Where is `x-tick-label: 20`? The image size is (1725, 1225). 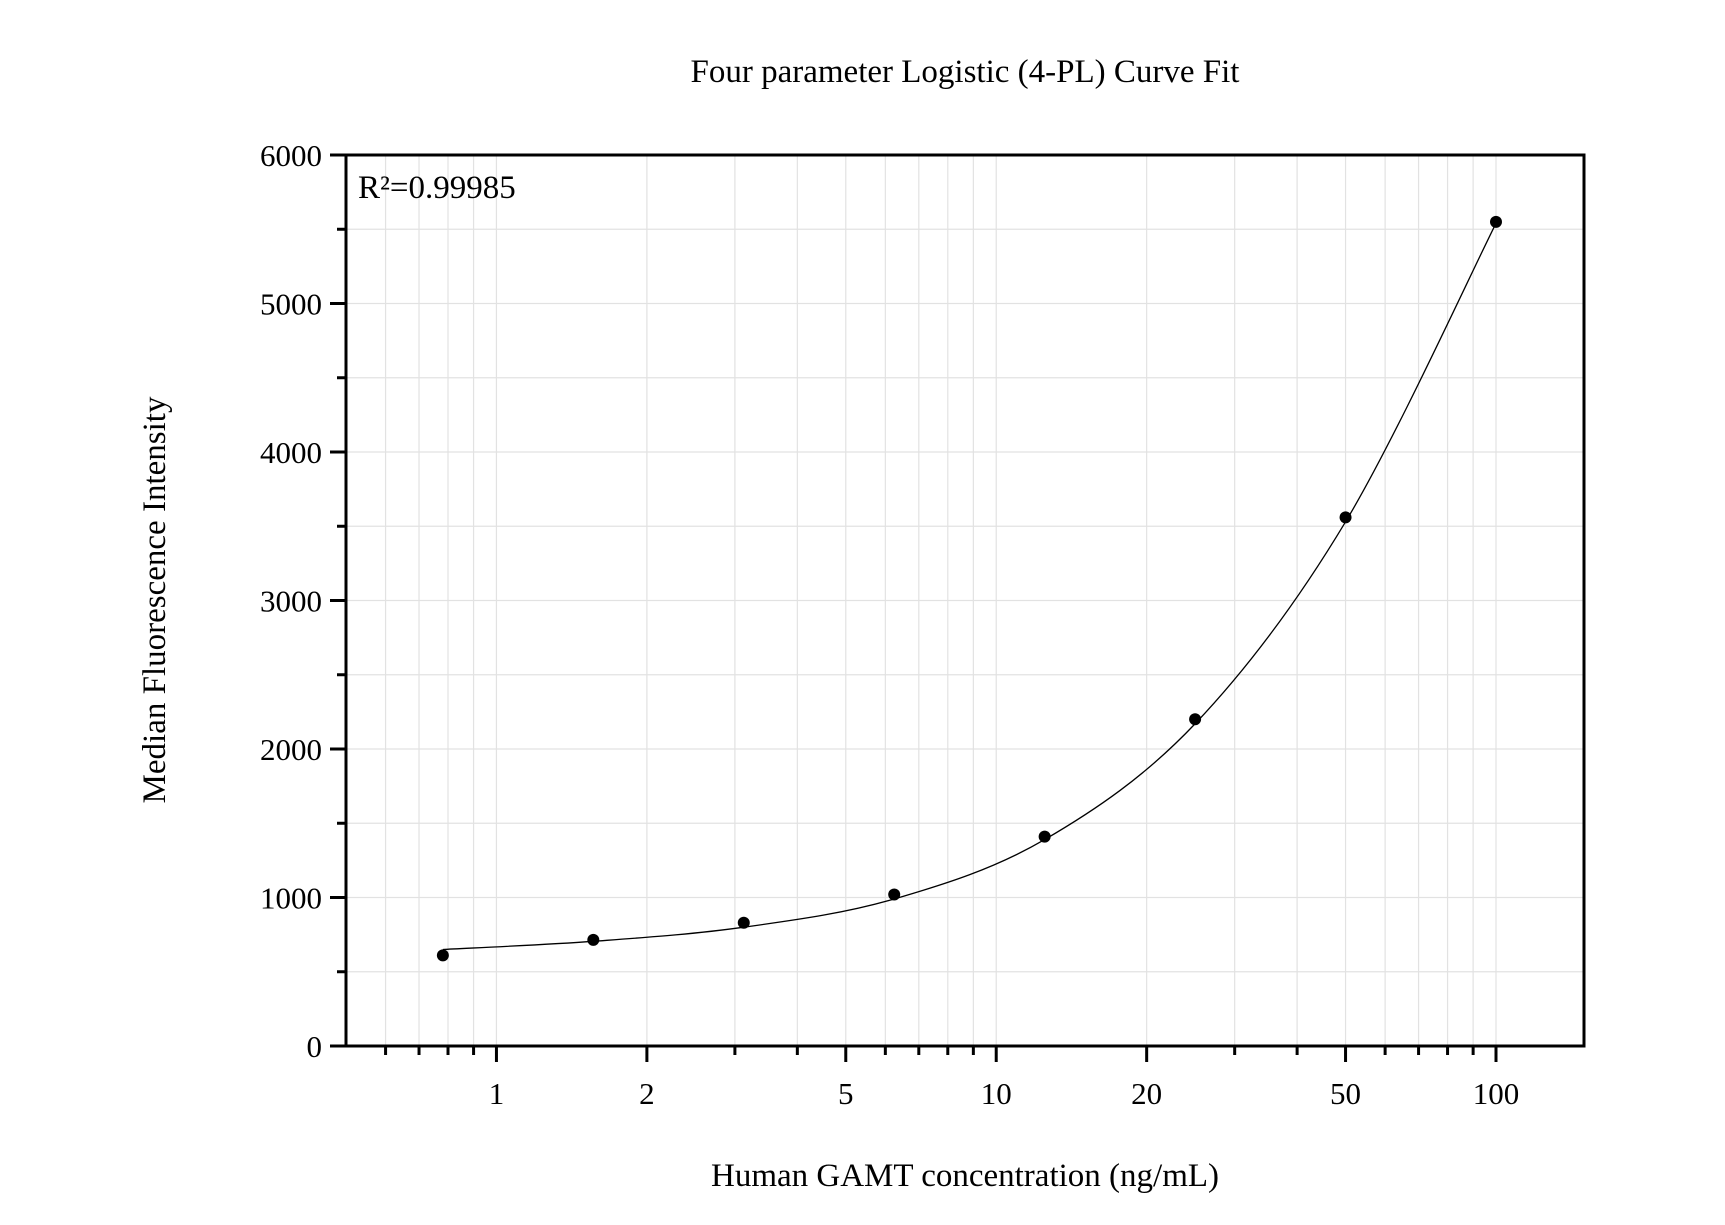
x-tick-label: 20 is located at coordinates (1146, 1093).